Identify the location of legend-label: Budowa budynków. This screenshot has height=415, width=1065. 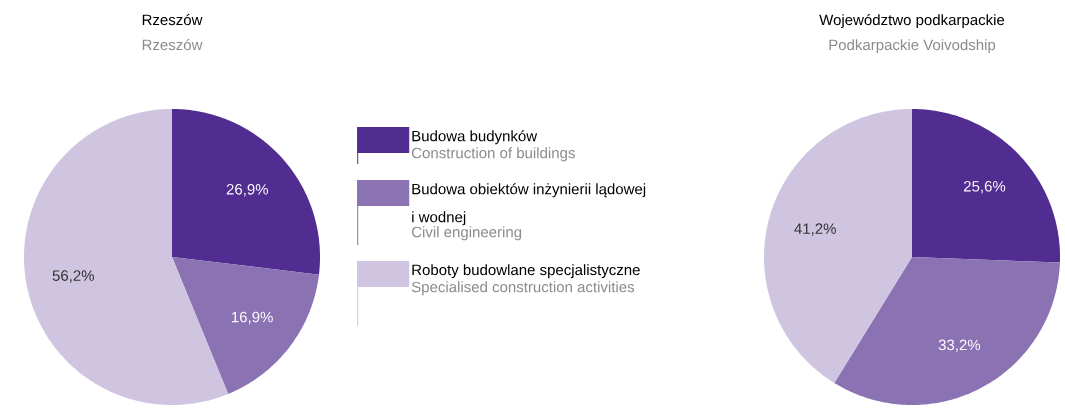
(475, 137).